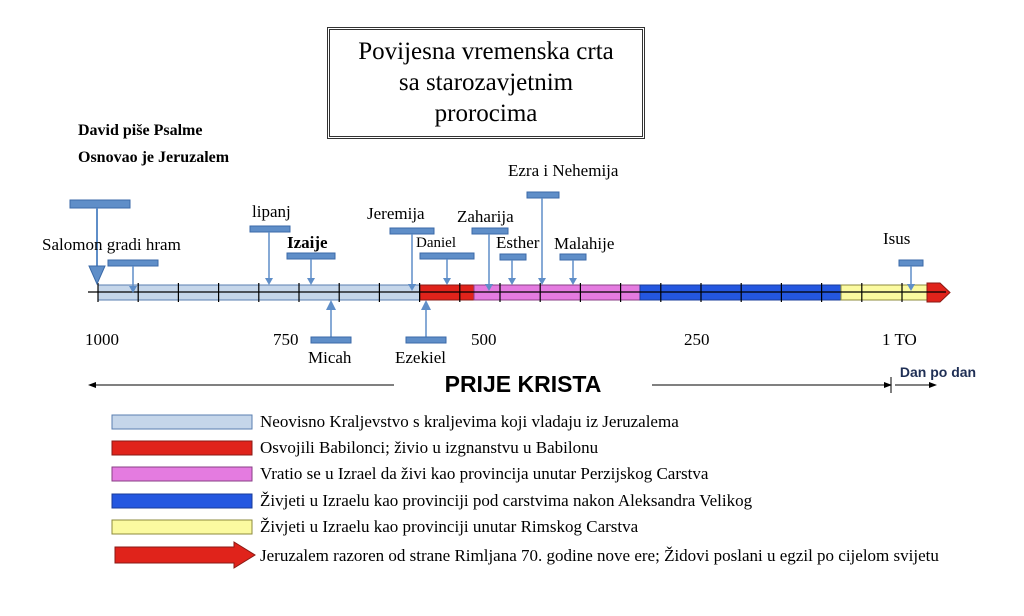 The image size is (1024, 616). What do you see at coordinates (420, 357) in the screenshot?
I see `label-ezekiel: Ezekiel` at bounding box center [420, 357].